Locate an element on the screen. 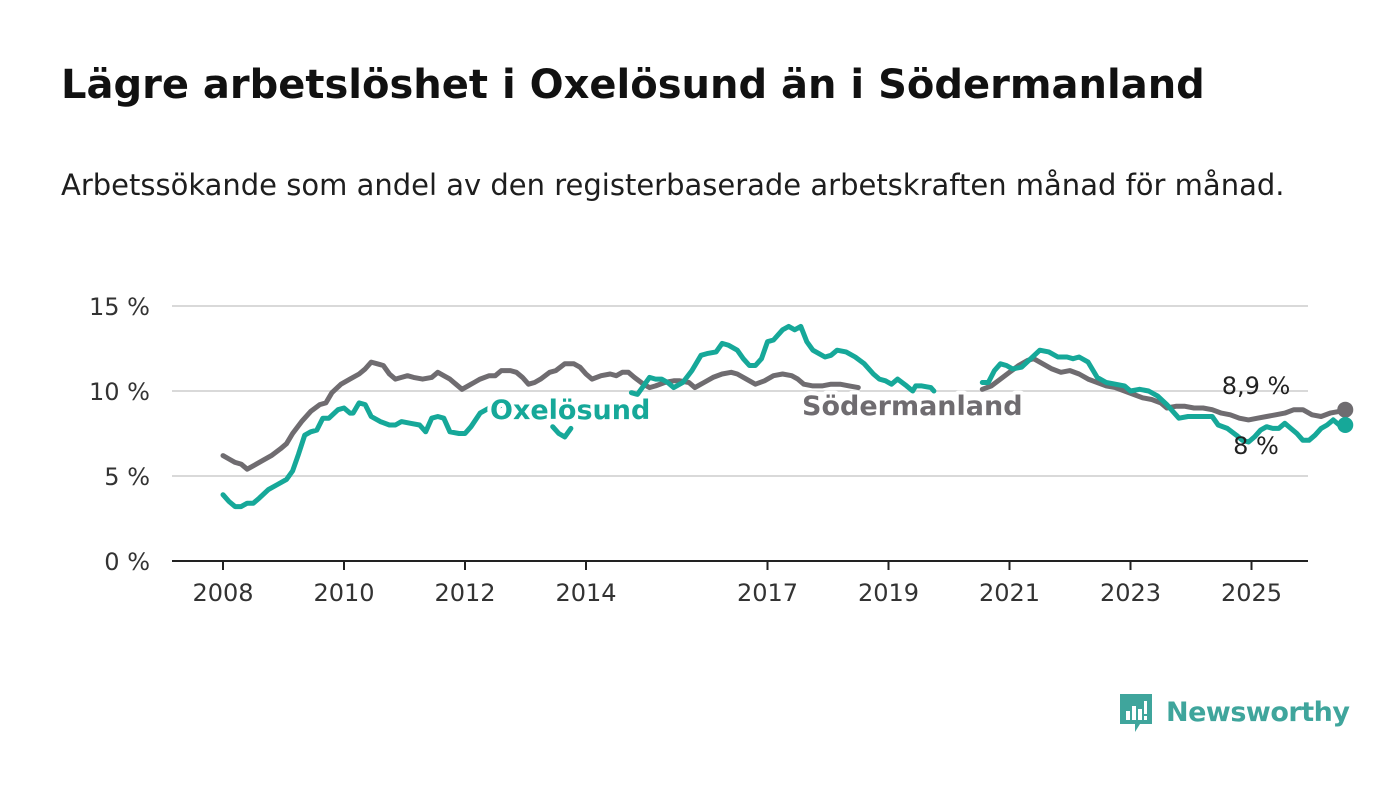 Image resolution: width=1400 pixels, height=794 pixels. x-tick-label: 2008 is located at coordinates (222, 593).